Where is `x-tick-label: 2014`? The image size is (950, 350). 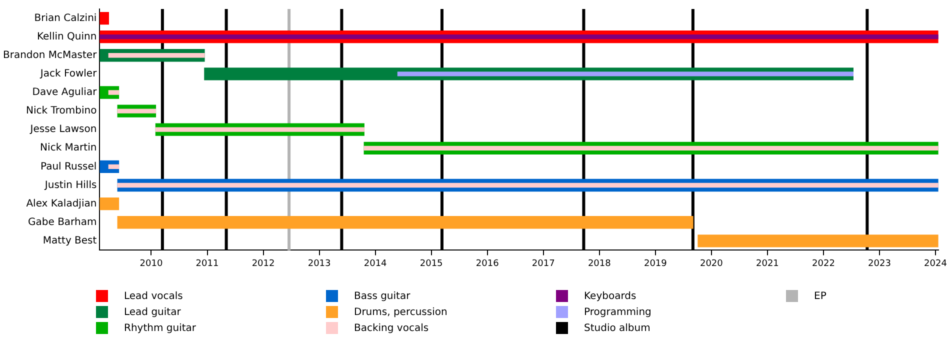 x-tick-label: 2014 is located at coordinates (376, 263).